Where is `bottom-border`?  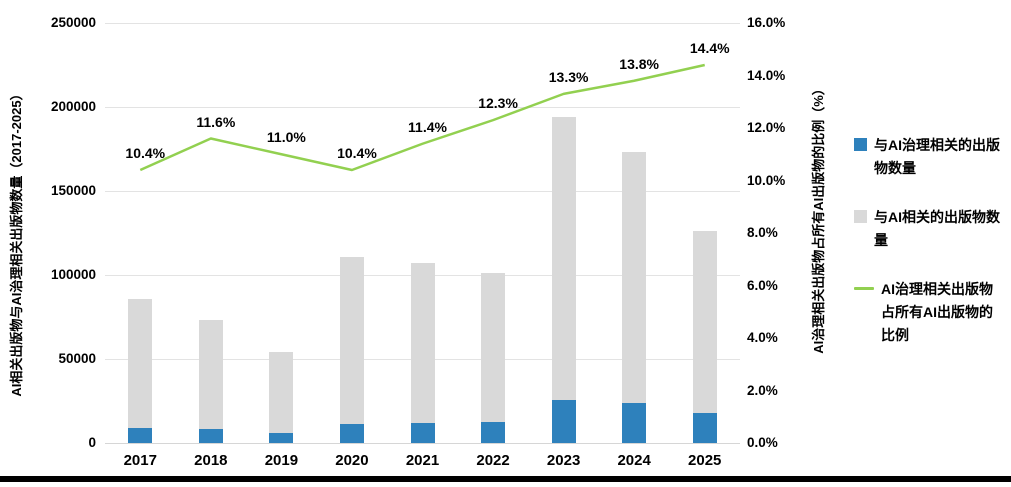 bottom-border is located at coordinates (505, 479).